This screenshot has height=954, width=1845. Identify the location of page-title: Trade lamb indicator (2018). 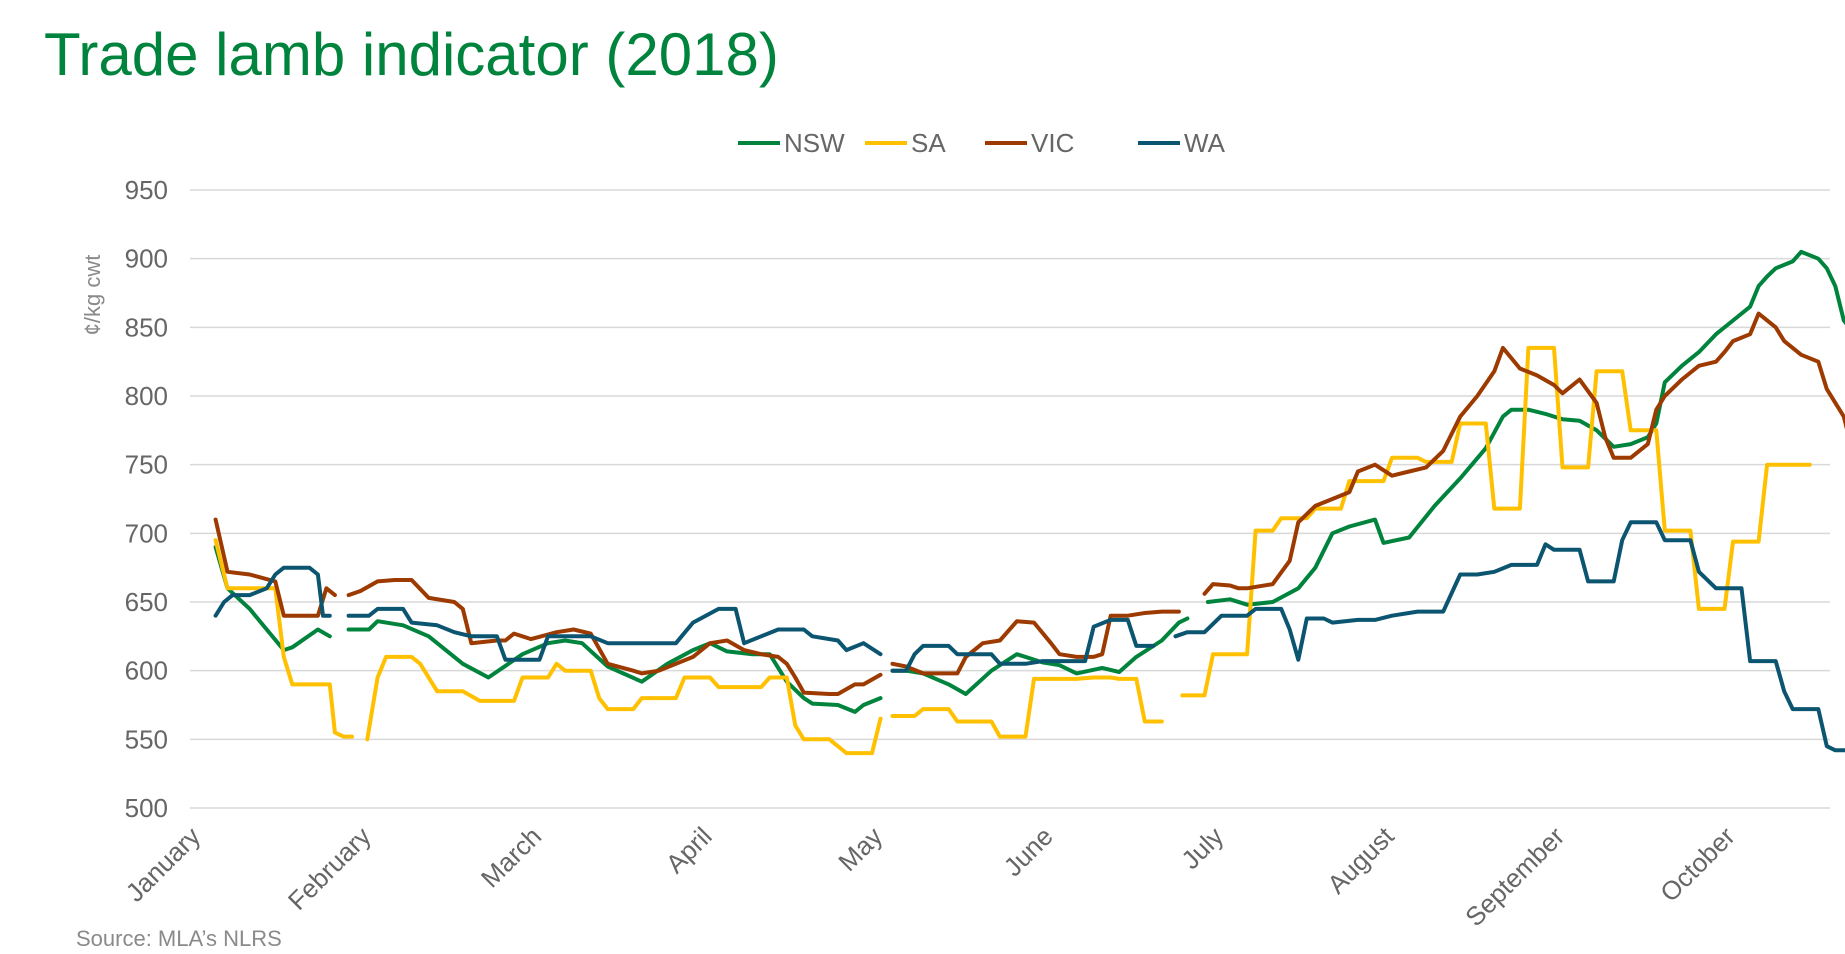
(411, 54).